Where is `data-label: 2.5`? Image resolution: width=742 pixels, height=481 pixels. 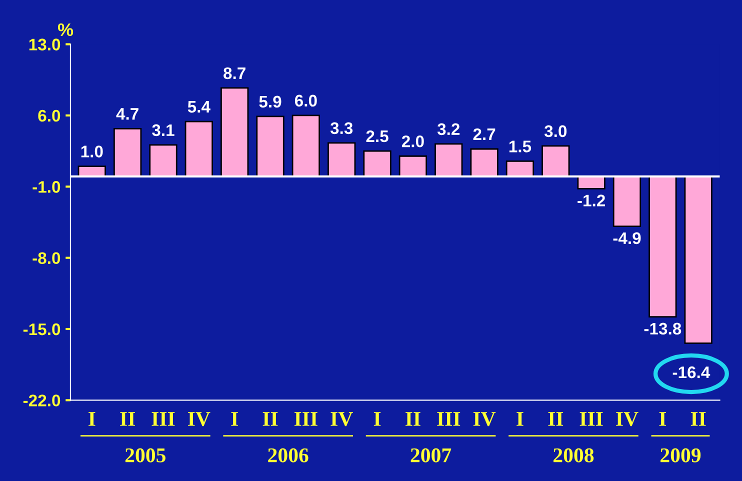 data-label: 2.5 is located at coordinates (377, 136).